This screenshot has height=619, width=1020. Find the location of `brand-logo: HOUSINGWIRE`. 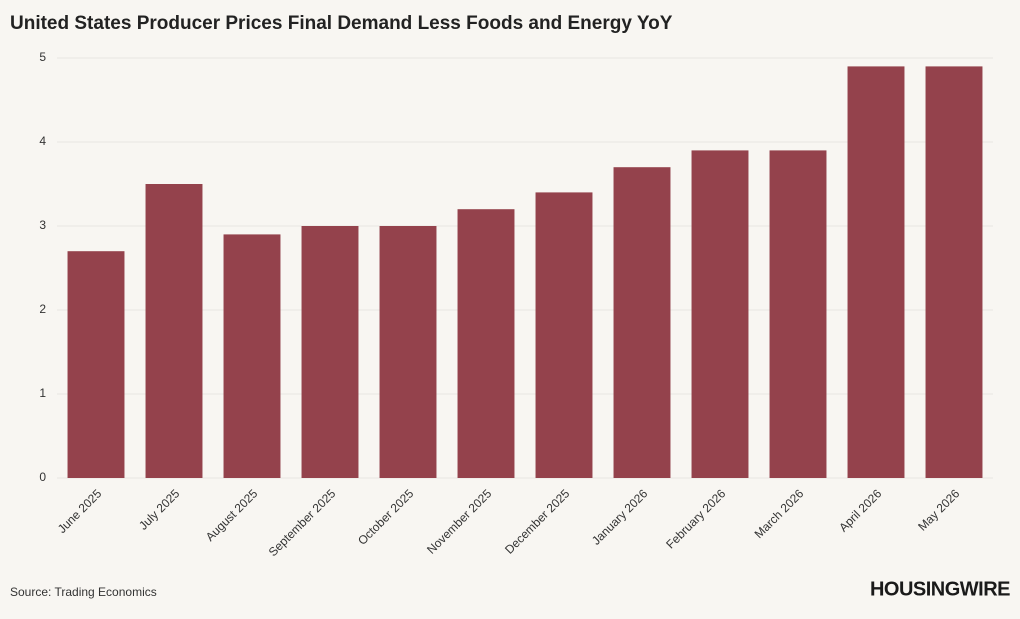

brand-logo: HOUSINGWIRE is located at coordinates (940, 589).